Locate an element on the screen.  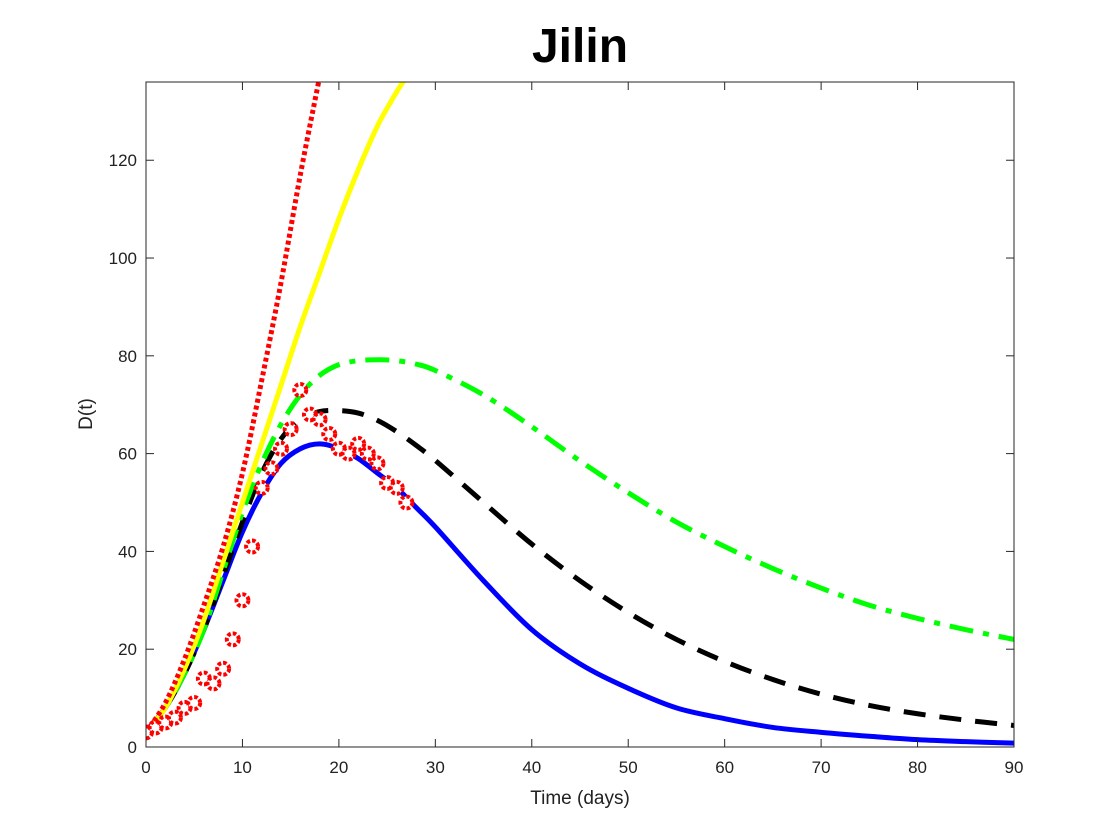
x-tick-label: 10 is located at coordinates (242, 767).